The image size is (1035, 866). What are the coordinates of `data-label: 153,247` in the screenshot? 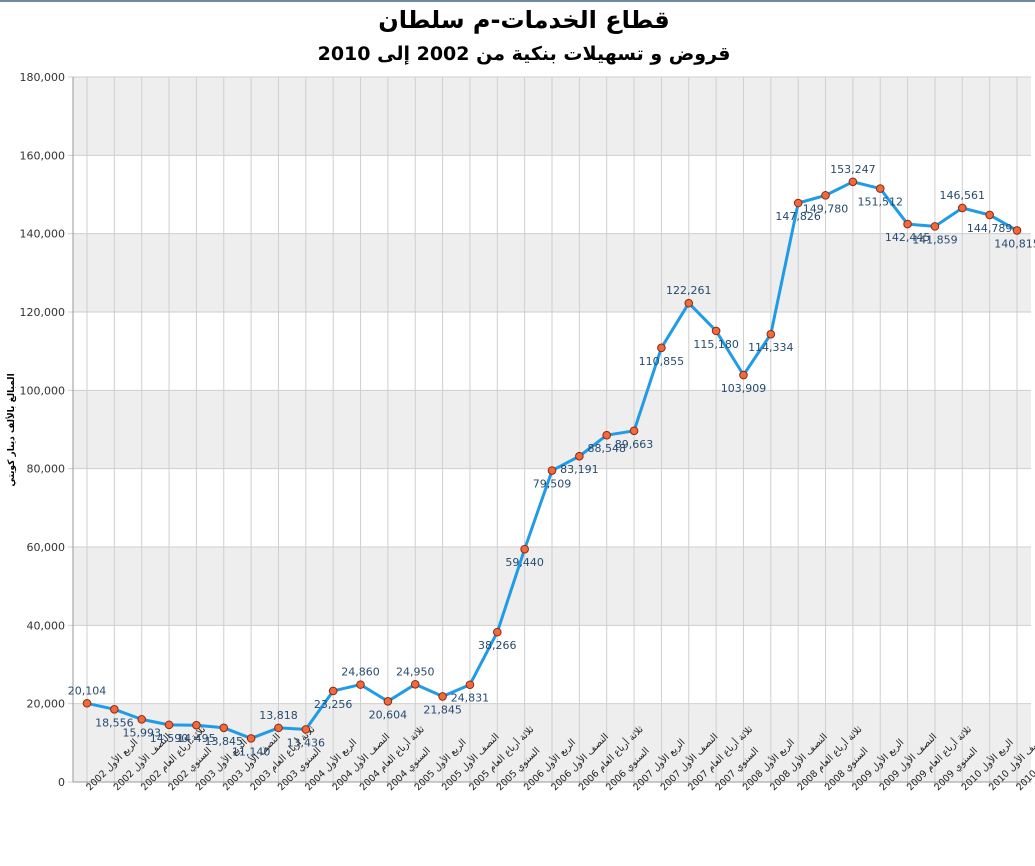 It's located at (853, 169).